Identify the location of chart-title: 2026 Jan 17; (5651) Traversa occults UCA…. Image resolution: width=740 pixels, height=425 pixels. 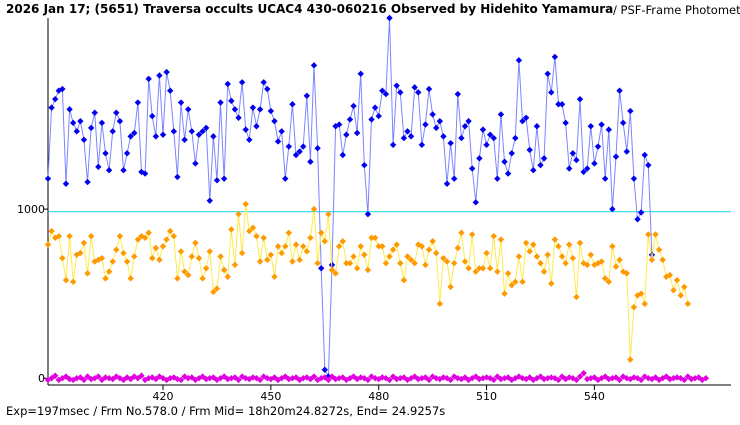
(310, 9).